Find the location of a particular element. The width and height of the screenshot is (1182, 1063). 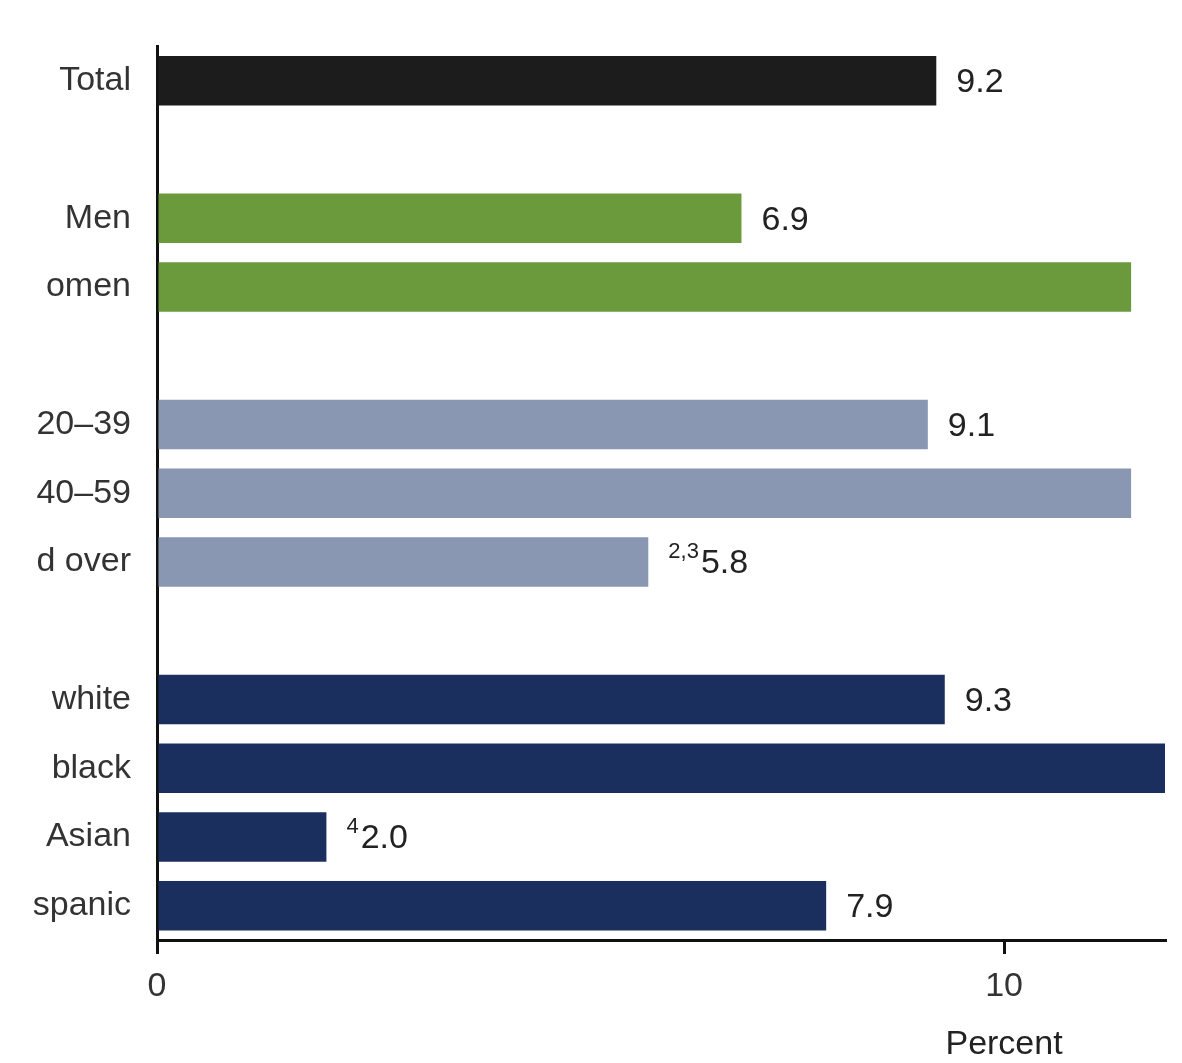

y-tick-label: Men is located at coordinates (97, 215).